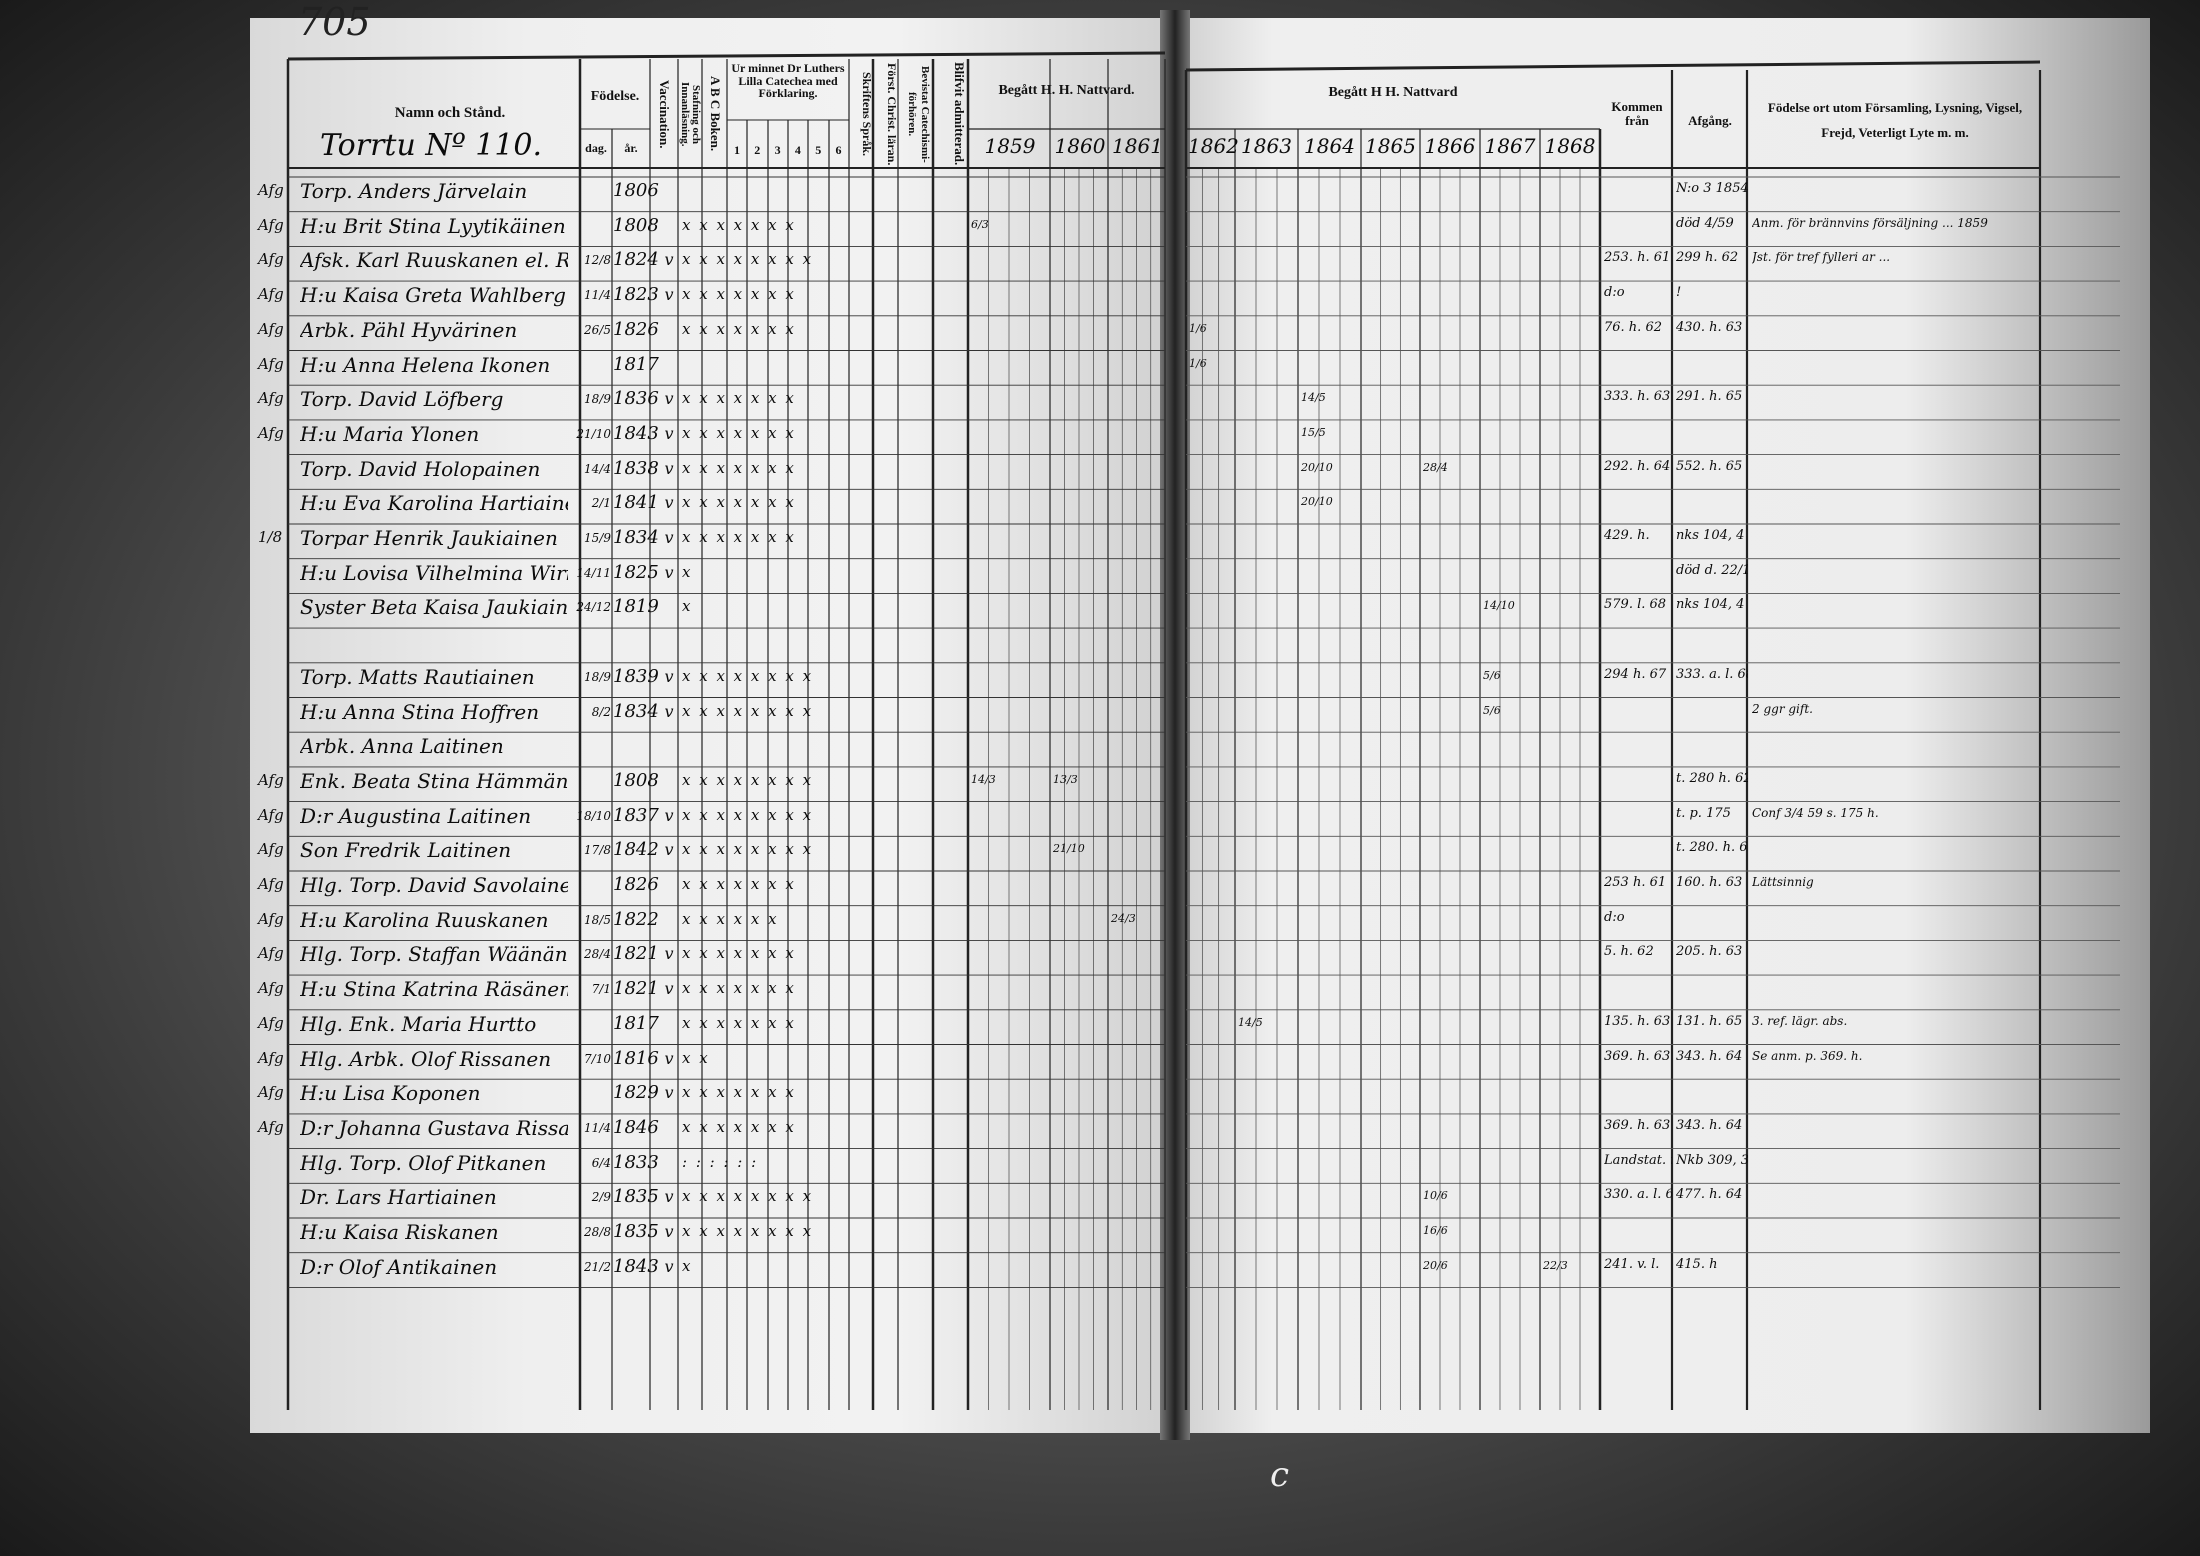  What do you see at coordinates (1435, 467) in the screenshot?
I see `communion-date: 28/4` at bounding box center [1435, 467].